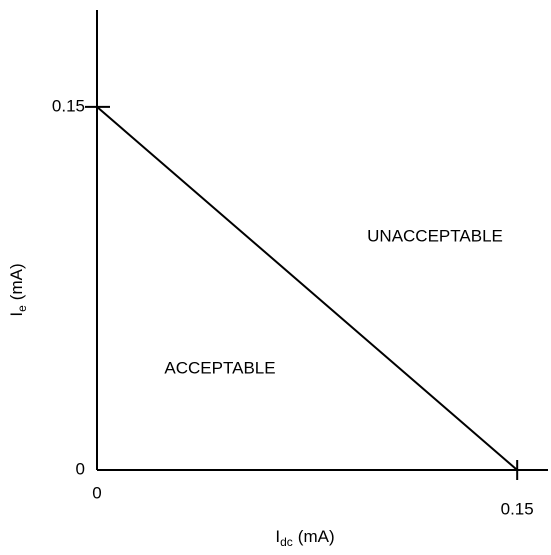  I want to click on x-label-sub: dc, so click(286, 542).